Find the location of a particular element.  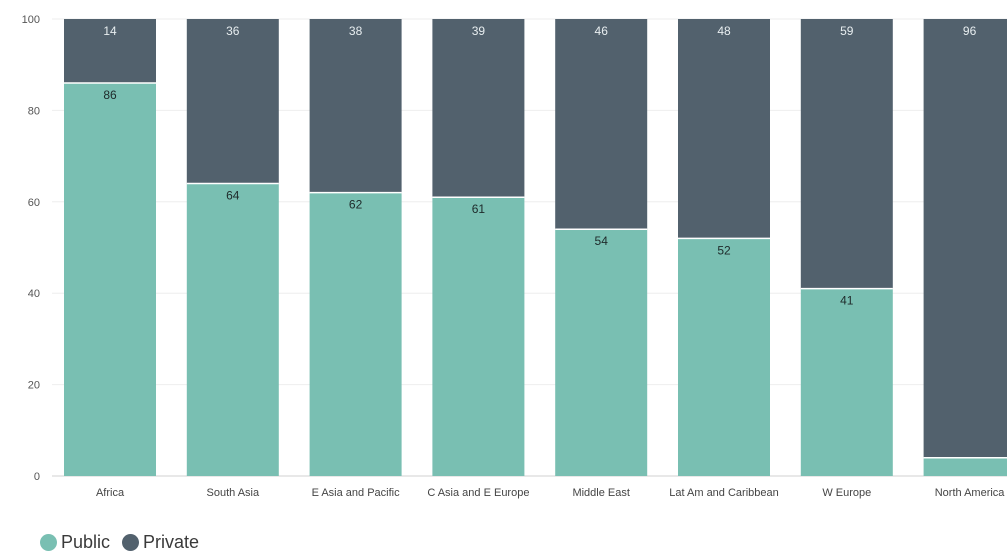

legend-item-private: Private is located at coordinates (160, 542).